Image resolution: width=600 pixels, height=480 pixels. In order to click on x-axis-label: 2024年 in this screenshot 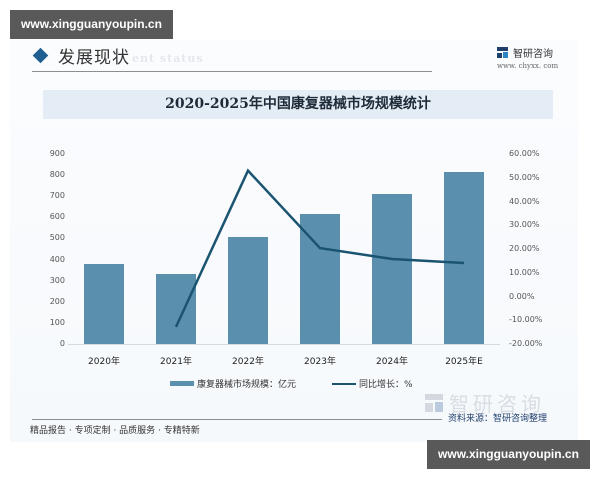, I will do `click(392, 362)`.